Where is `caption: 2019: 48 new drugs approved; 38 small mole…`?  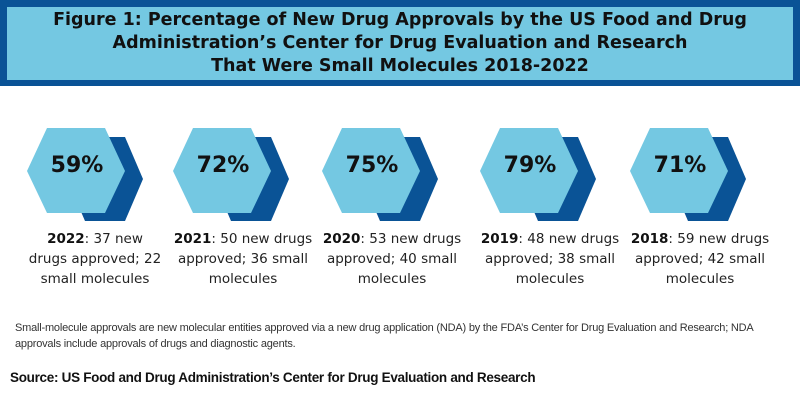 caption: 2019: 48 new drugs approved; 38 small mole… is located at coordinates (550, 259).